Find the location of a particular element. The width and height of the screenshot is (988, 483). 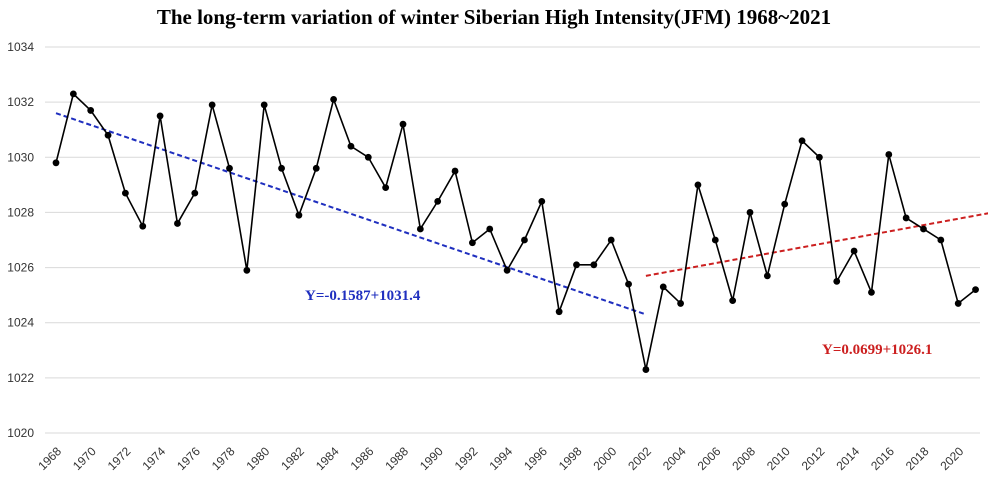

x-tick-label: 1982 is located at coordinates (292, 458).